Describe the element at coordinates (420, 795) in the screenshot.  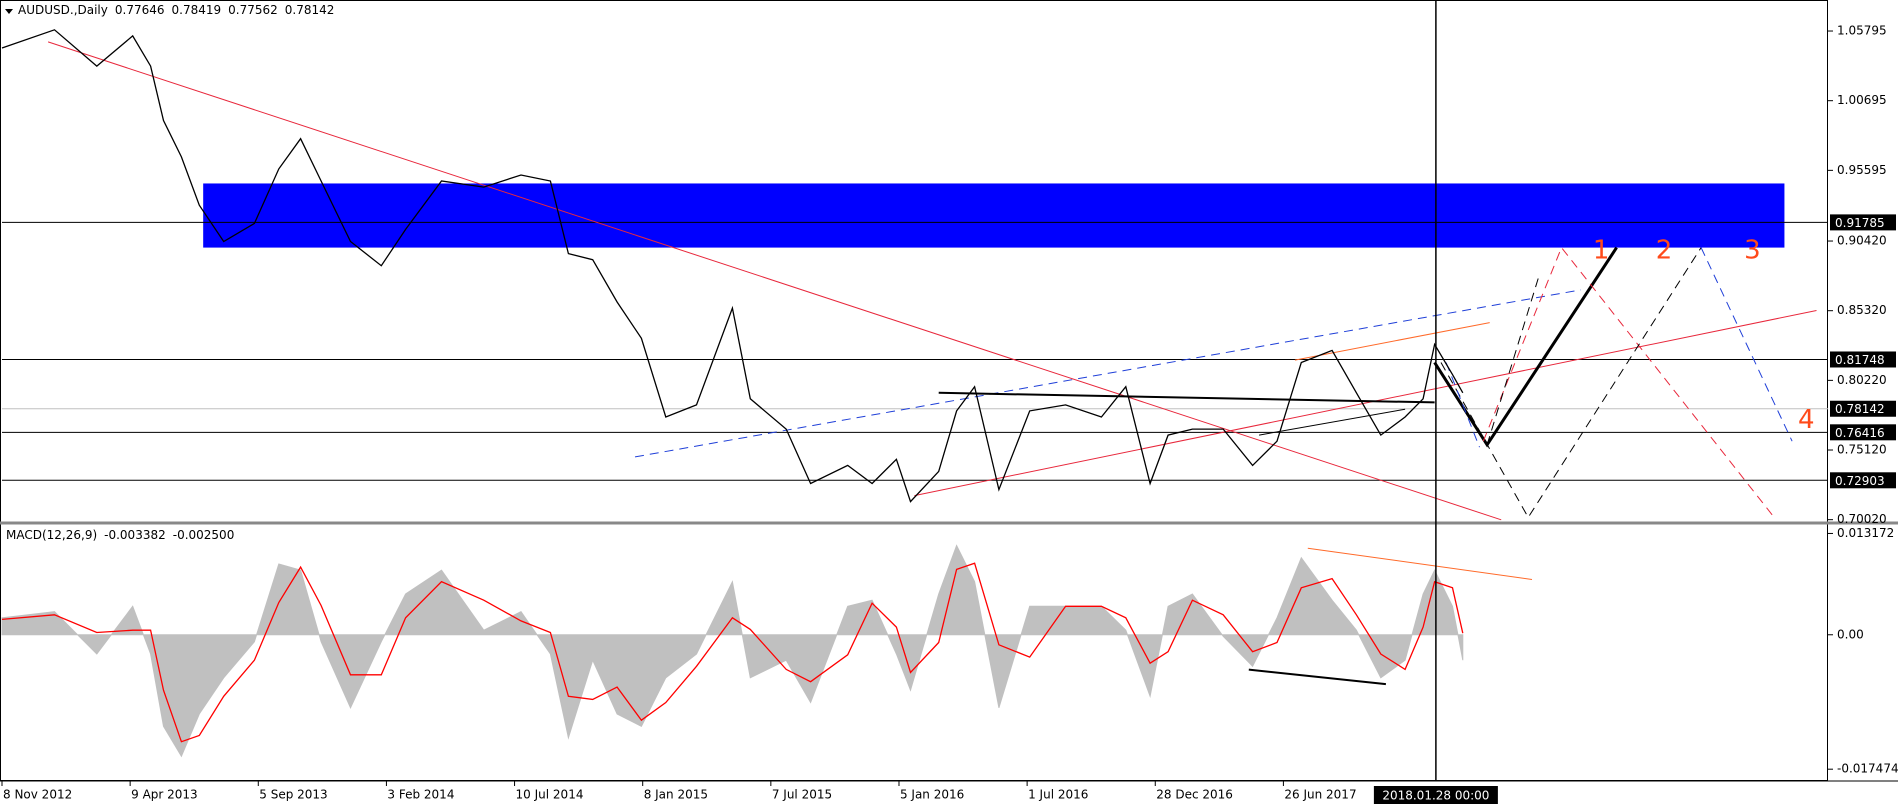
I see `x-tick-label: 3 Feb 2014` at that location.